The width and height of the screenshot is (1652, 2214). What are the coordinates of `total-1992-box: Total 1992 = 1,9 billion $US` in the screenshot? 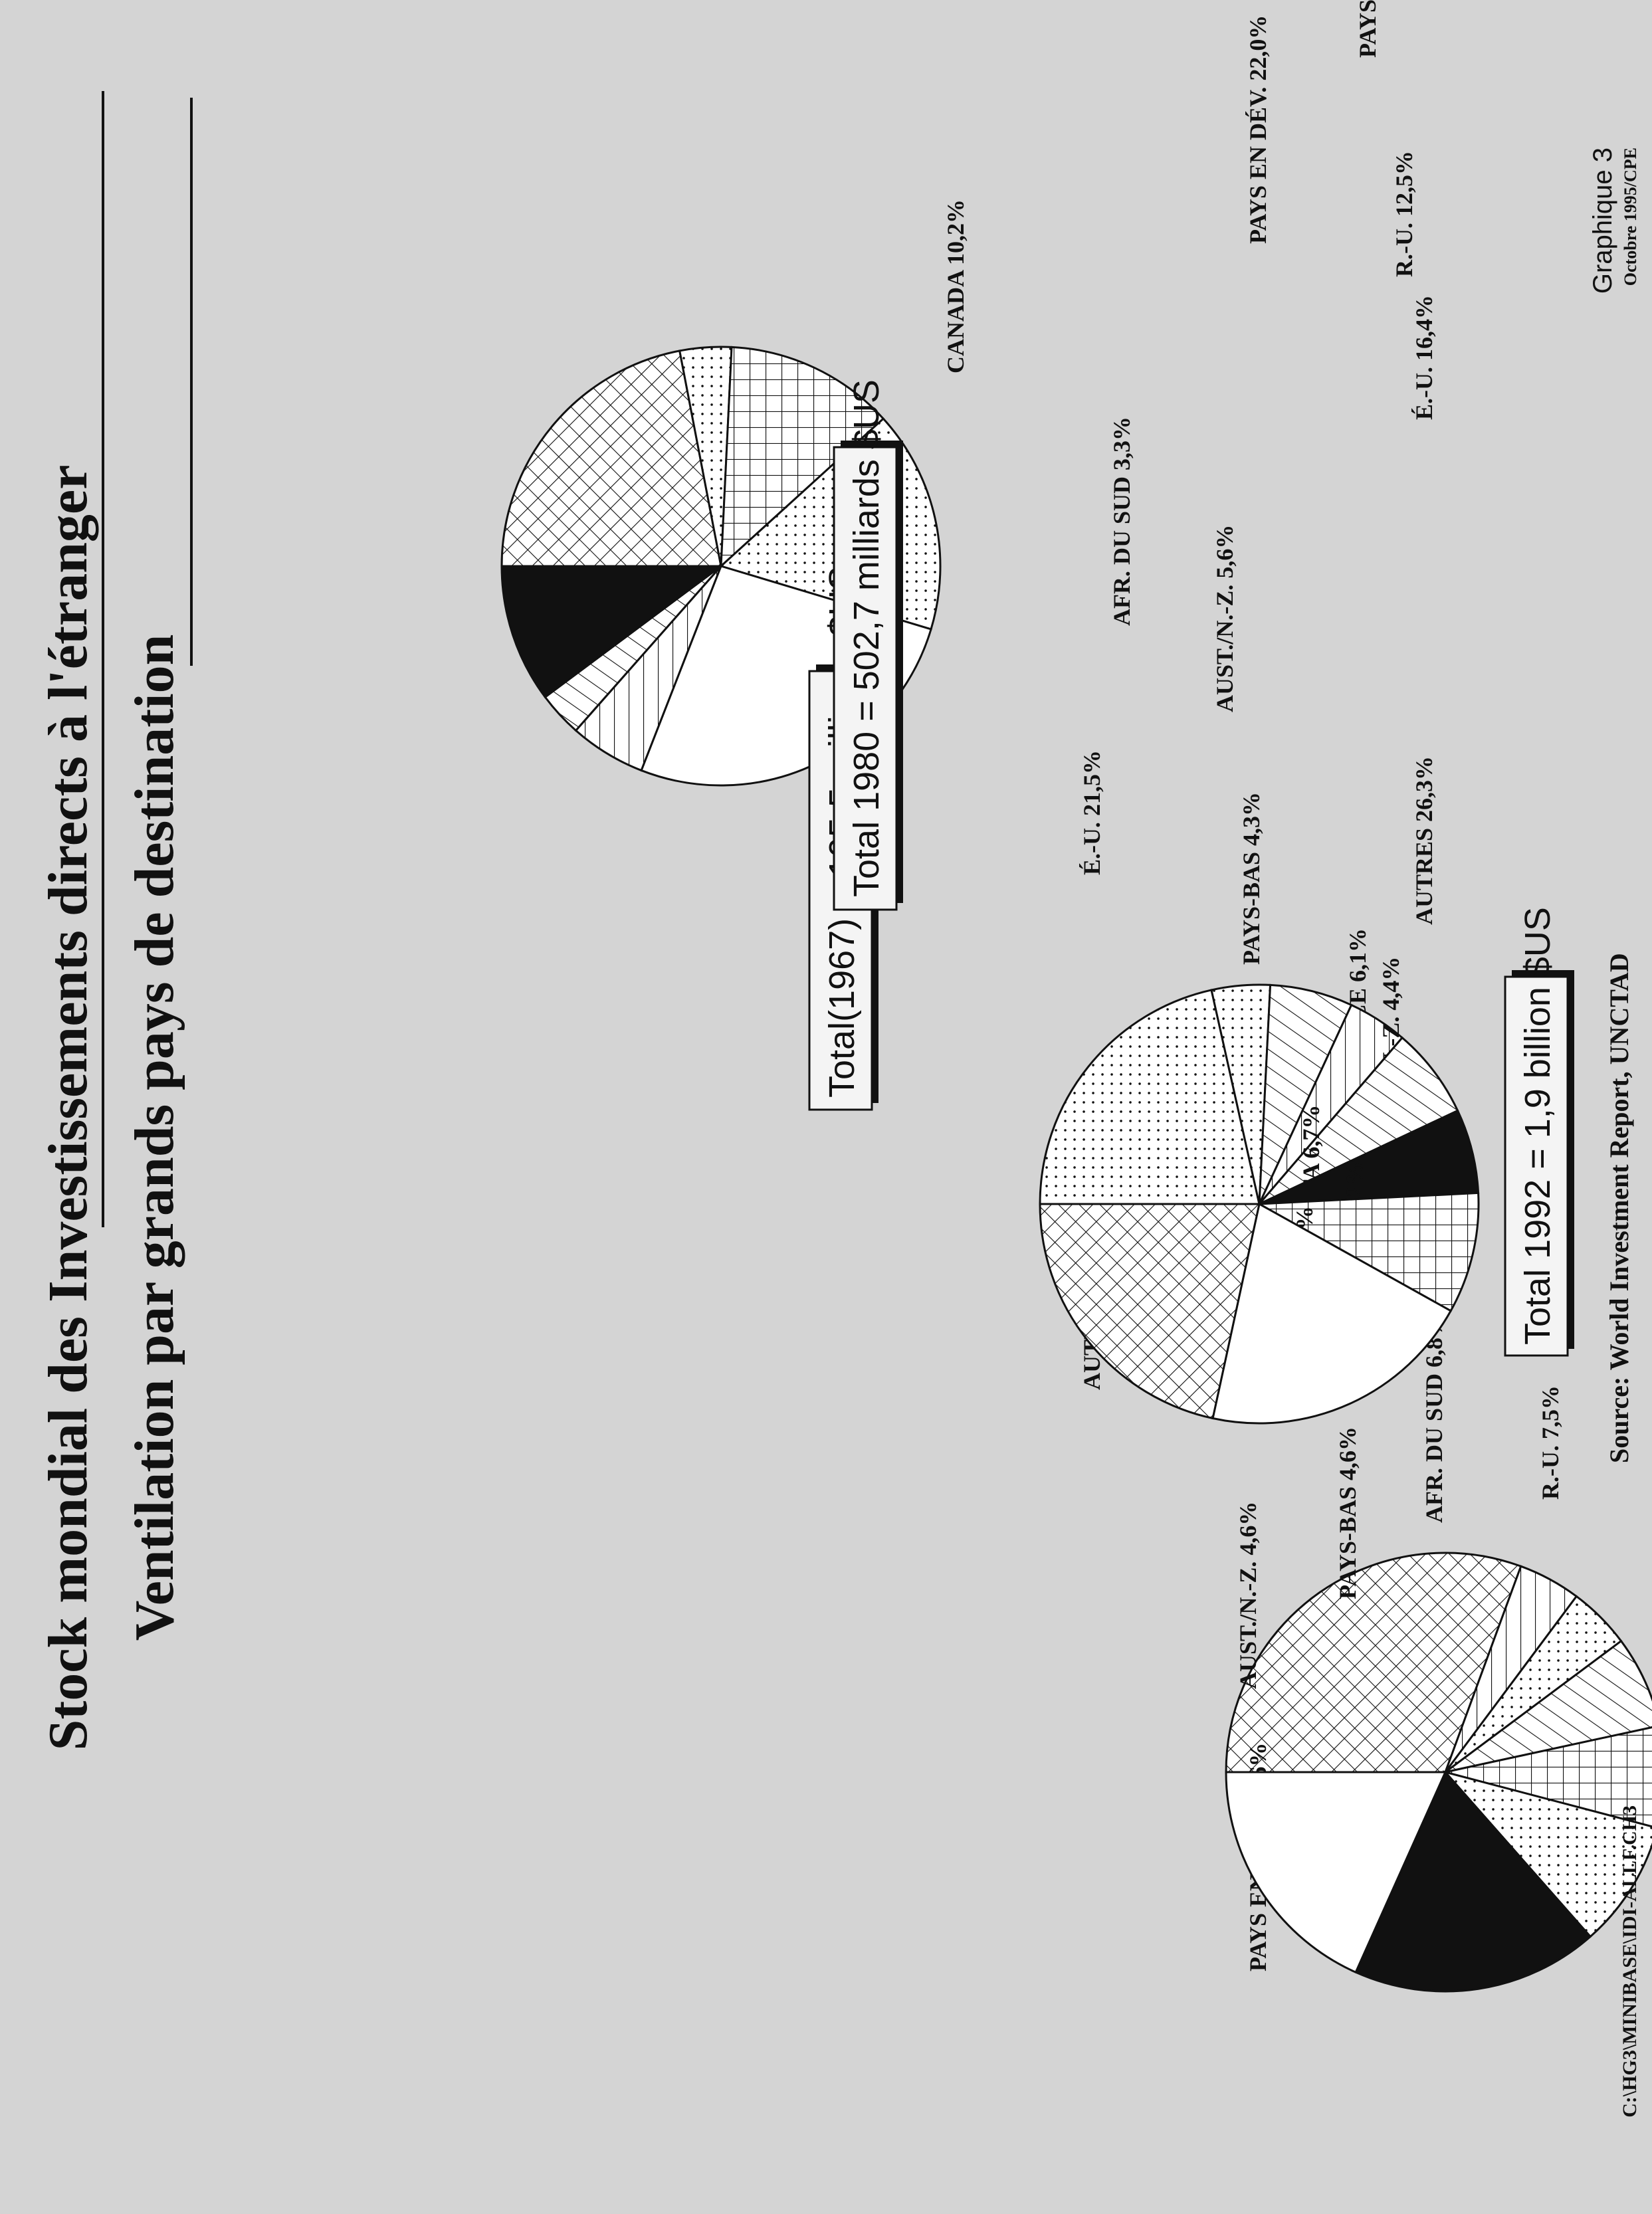 It's located at (1539, 1132).